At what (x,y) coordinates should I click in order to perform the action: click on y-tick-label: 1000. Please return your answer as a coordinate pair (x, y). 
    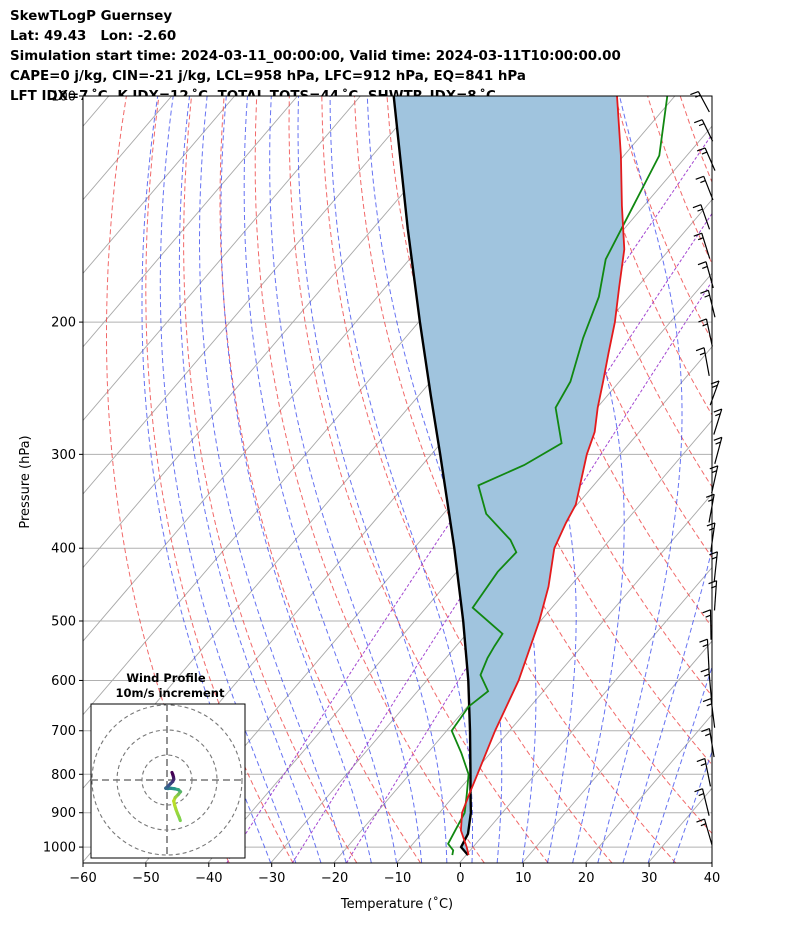
    Looking at the image, I should click on (59, 848).